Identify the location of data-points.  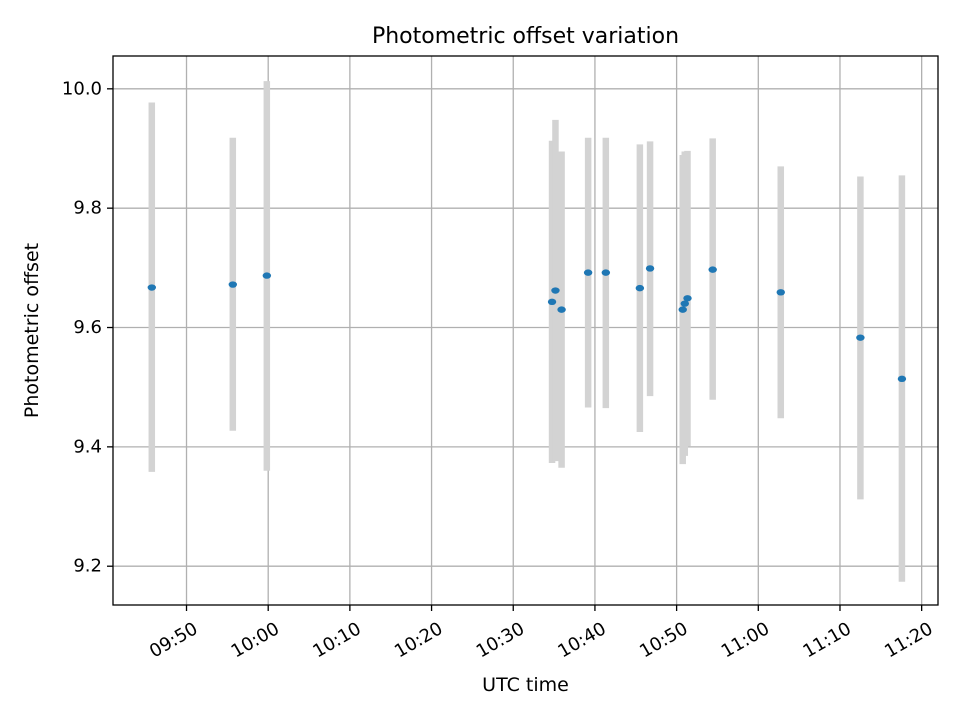
(527, 324).